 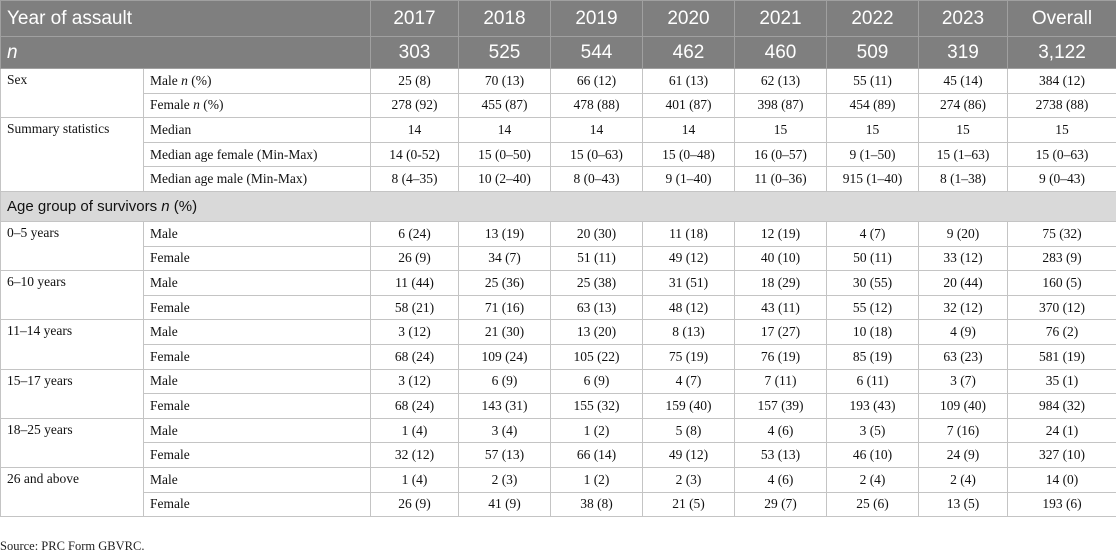 What do you see at coordinates (780, 332) in the screenshot?
I see `value-cell: 17 (27)` at bounding box center [780, 332].